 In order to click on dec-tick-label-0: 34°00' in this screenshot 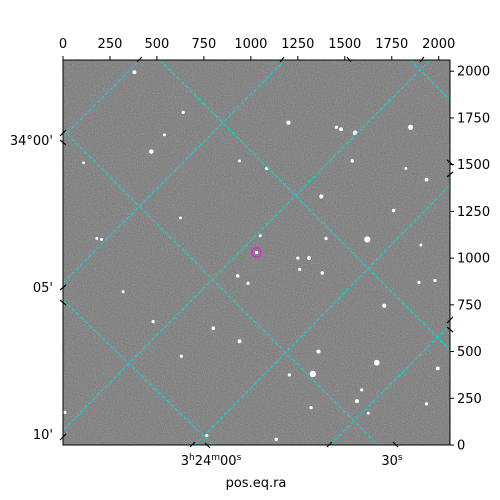, I will do `click(31, 141)`.